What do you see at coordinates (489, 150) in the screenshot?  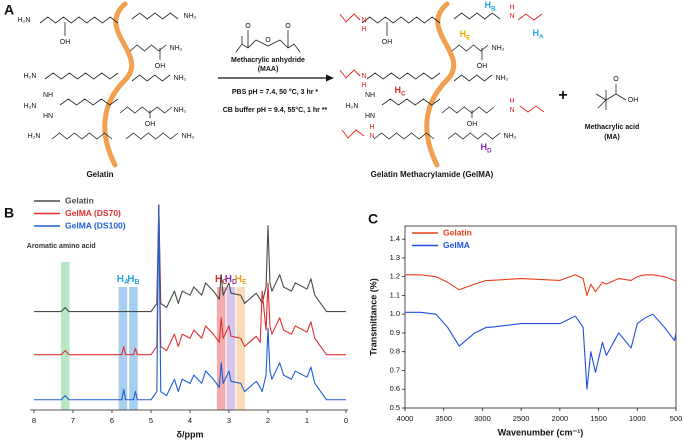 I see `label-sub: D` at bounding box center [489, 150].